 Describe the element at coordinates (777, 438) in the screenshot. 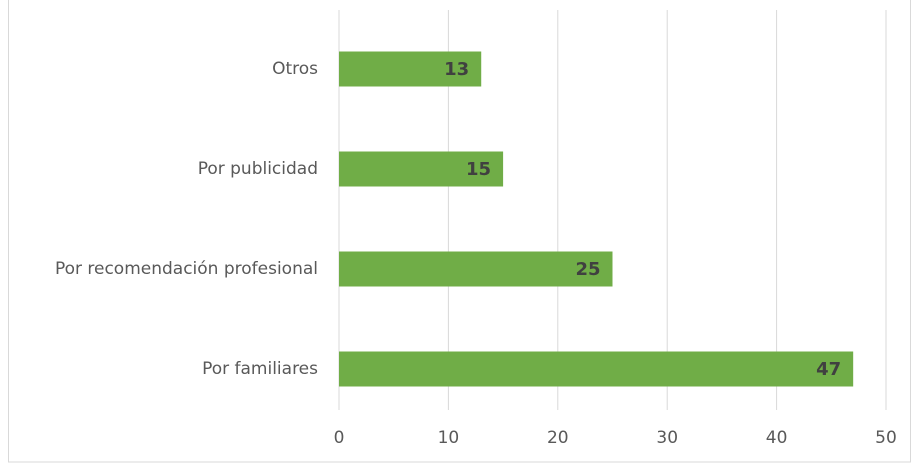

I see `x-tick-label: 40` at that location.